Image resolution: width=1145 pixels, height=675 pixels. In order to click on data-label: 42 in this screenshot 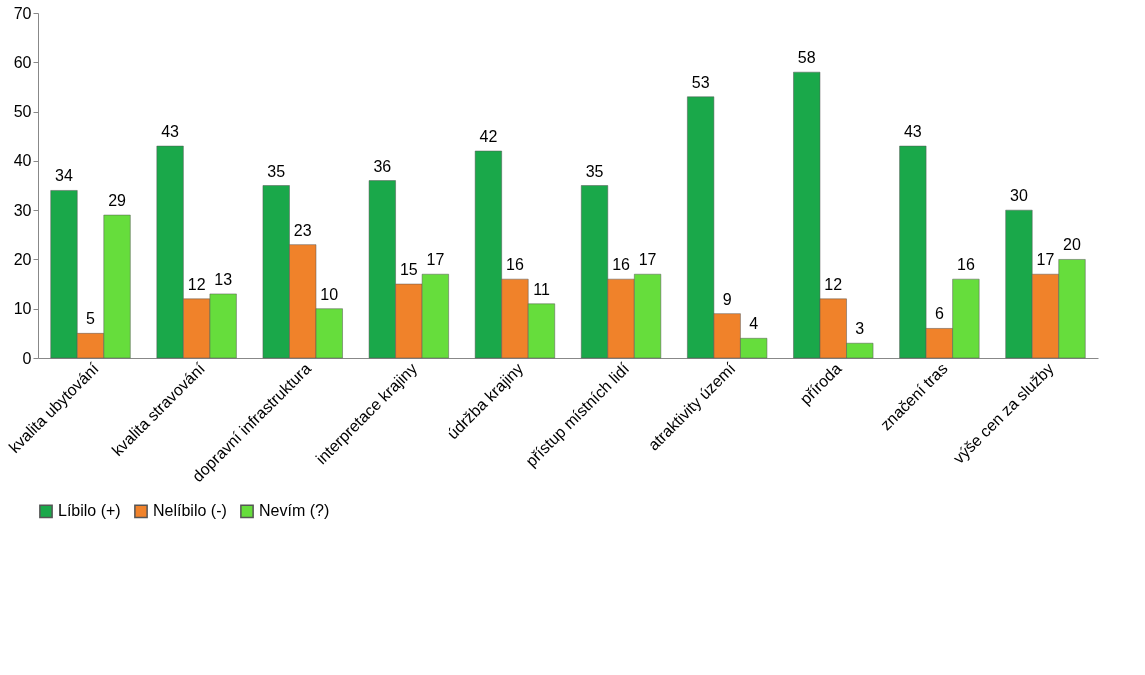, I will do `click(488, 136)`.